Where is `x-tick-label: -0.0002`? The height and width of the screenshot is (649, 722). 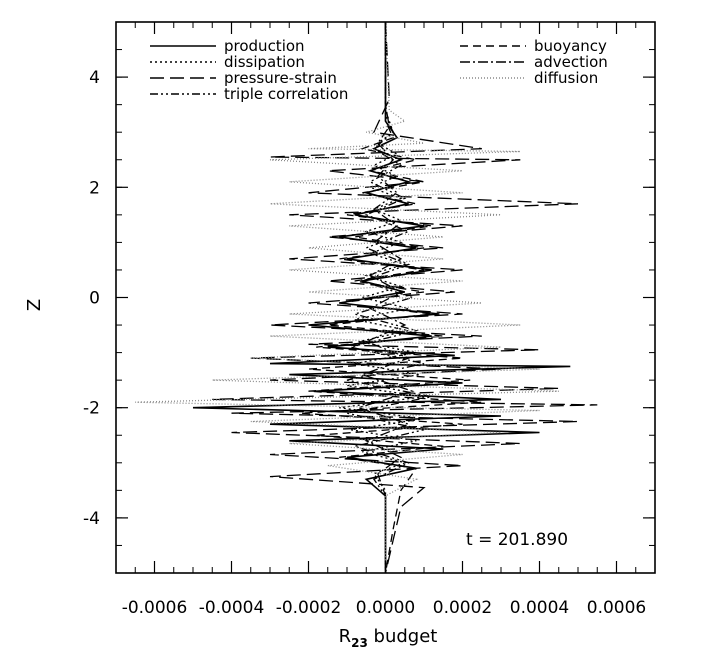 x-tick-label: -0.0002 is located at coordinates (309, 608).